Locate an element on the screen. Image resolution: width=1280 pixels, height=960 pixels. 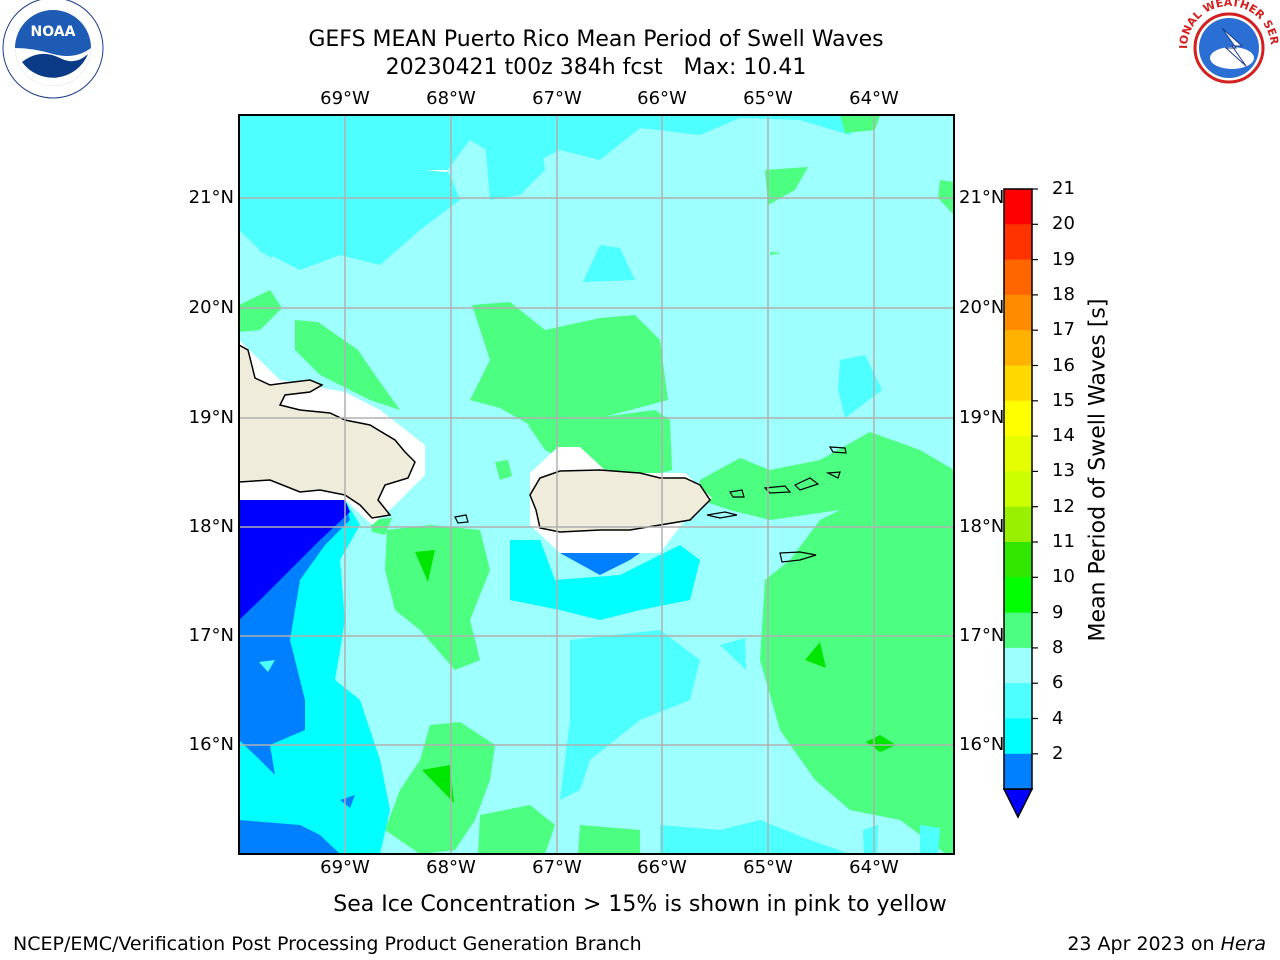
footer-date: 23 Apr 2023 on is located at coordinates (1141, 944).